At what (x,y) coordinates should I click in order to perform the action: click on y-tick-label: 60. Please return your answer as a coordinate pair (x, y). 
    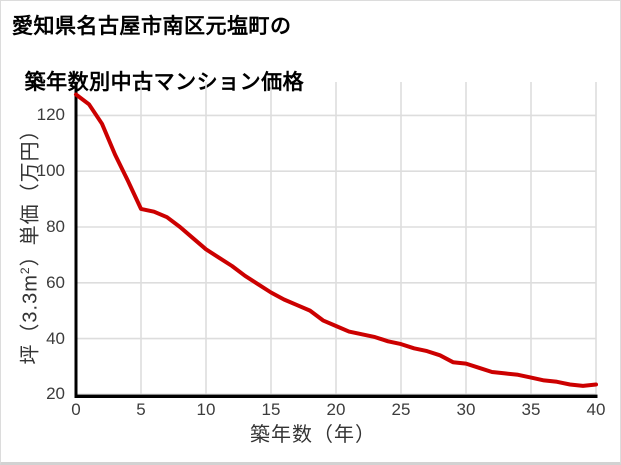
    Looking at the image, I should click on (55, 282).